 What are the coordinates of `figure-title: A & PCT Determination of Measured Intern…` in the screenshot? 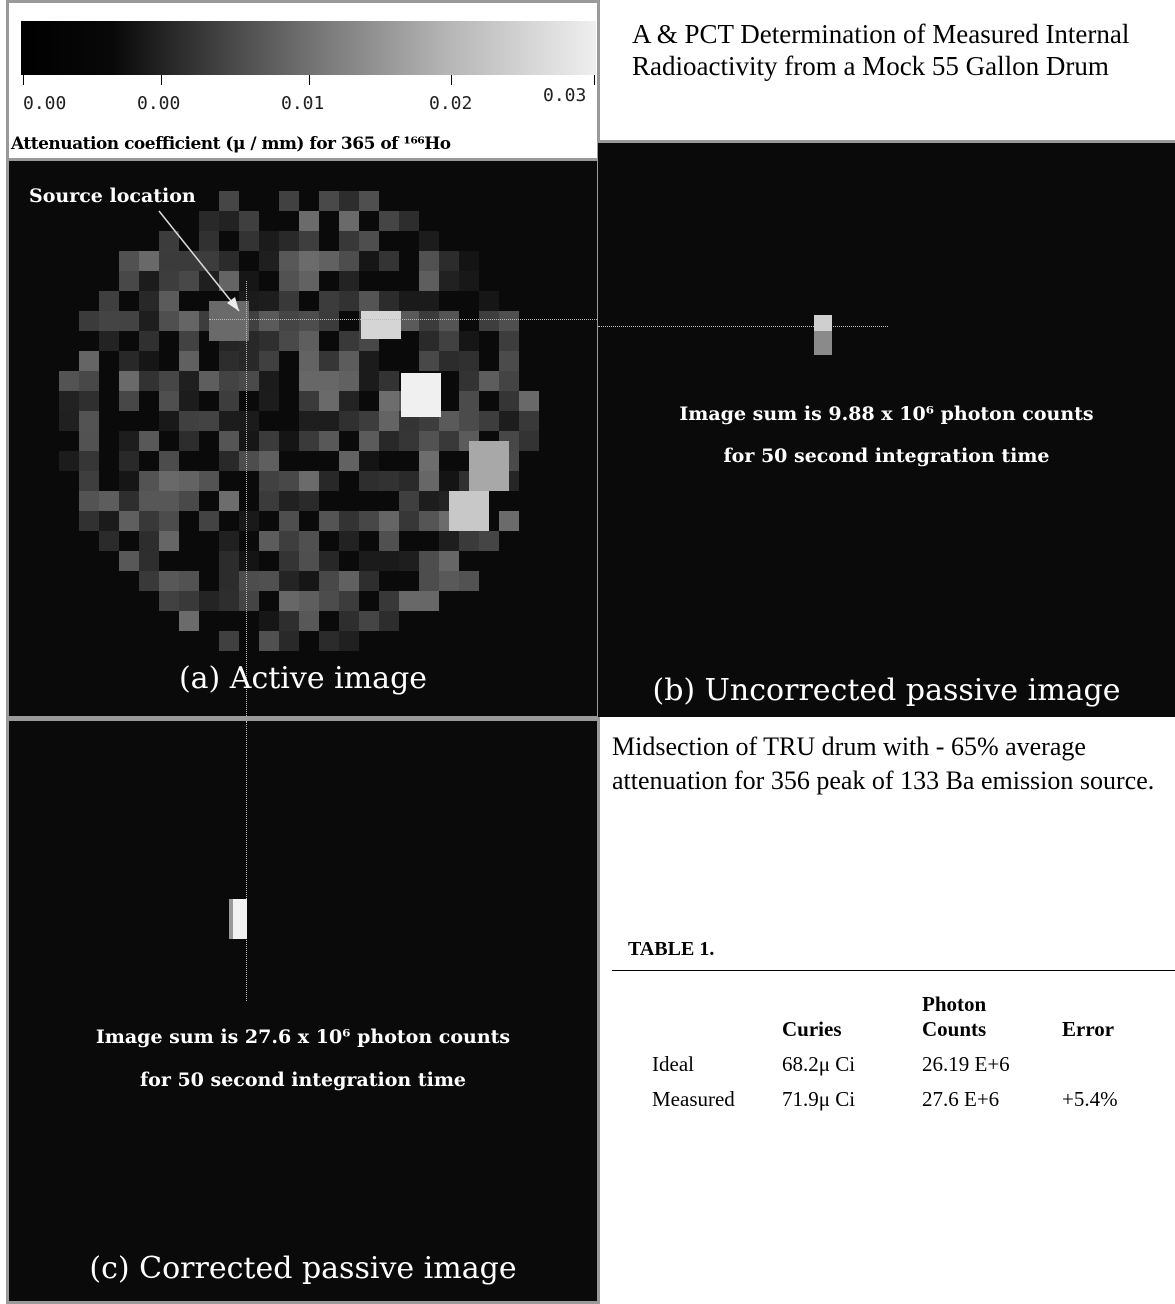 It's located at (881, 50).